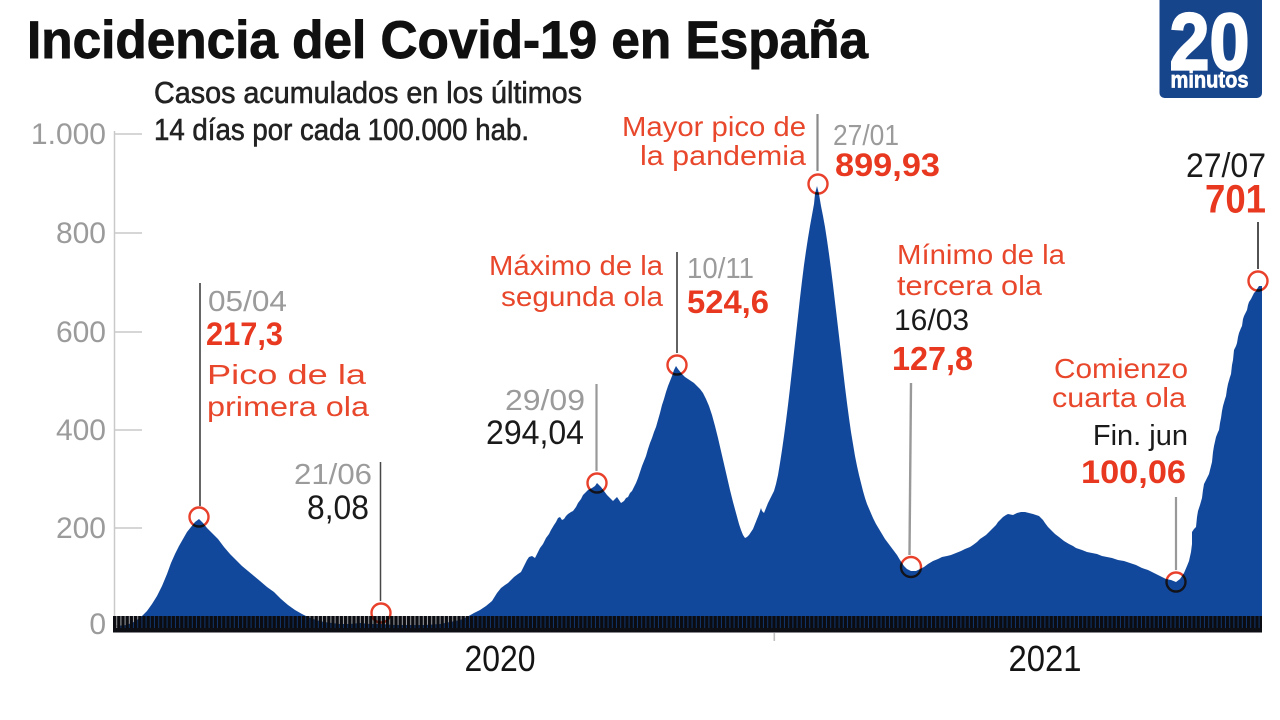 This screenshot has height=720, width=1280. What do you see at coordinates (582, 296) in the screenshot?
I see `svg-text: segunda ola` at bounding box center [582, 296].